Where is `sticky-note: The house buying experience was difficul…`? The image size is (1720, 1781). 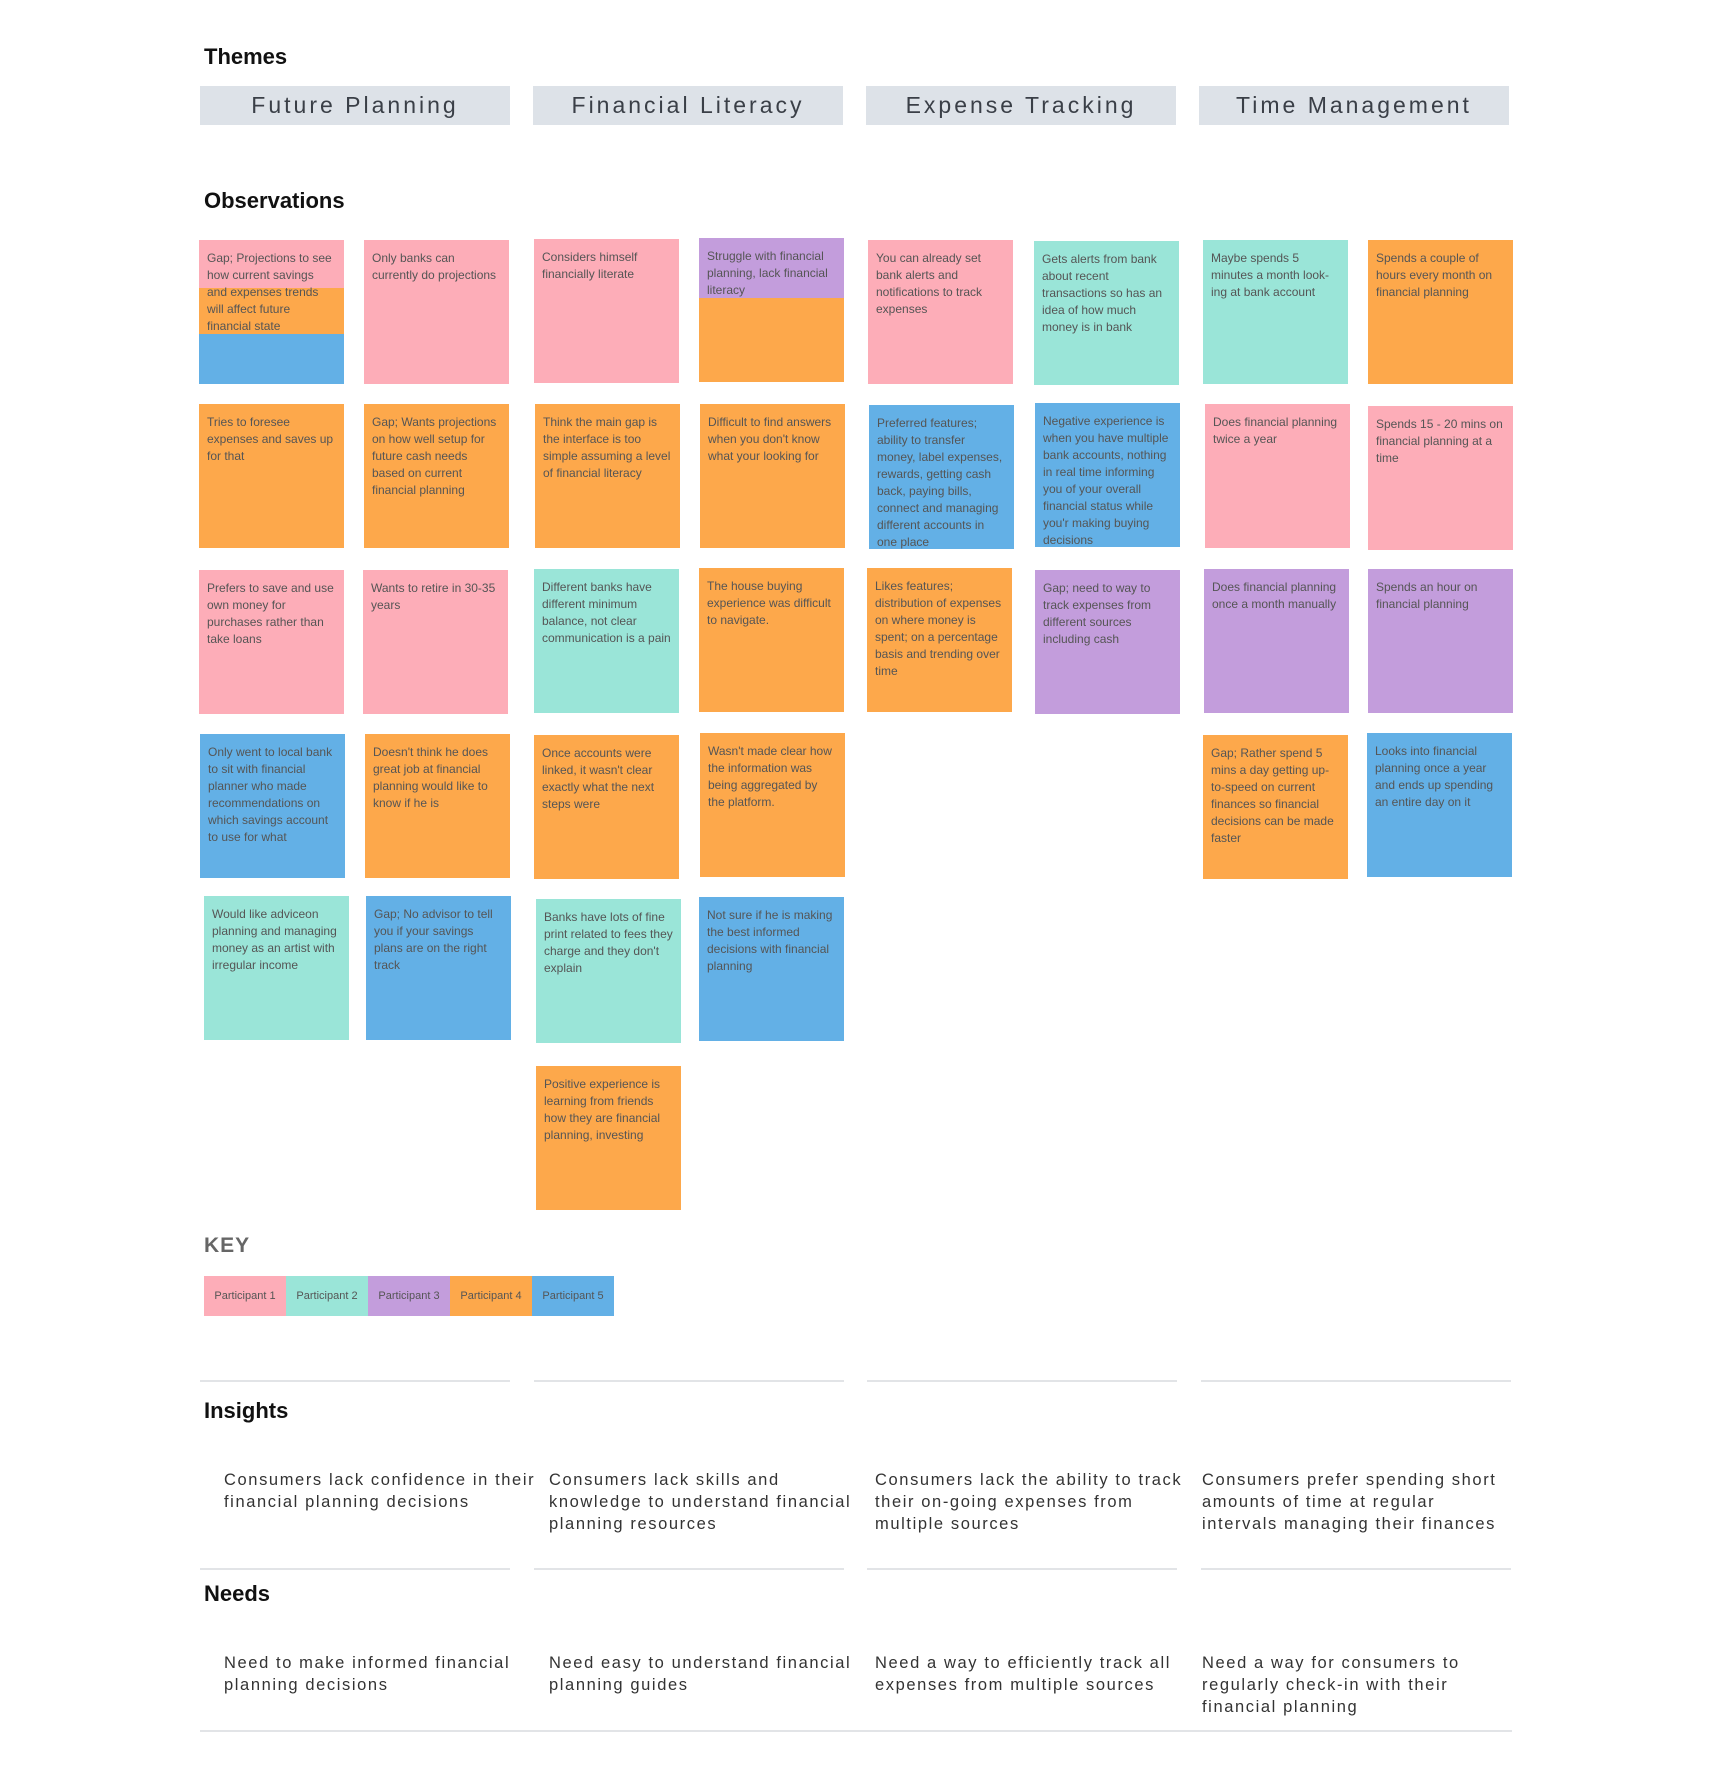
sticky-note: The house buying experience was difficul… is located at coordinates (771, 640).